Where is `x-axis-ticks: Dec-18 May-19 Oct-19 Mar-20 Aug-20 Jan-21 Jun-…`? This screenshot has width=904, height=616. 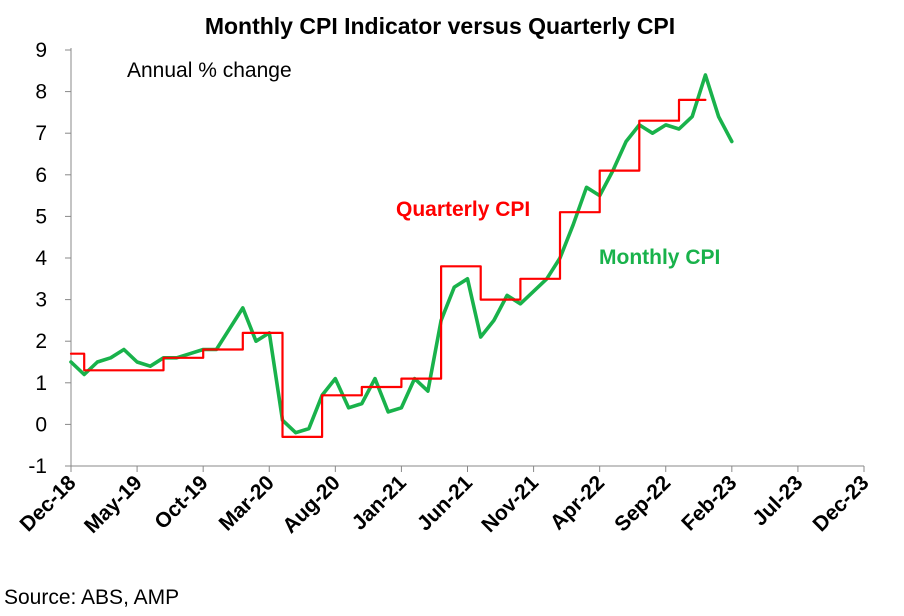
x-axis-ticks: Dec-18 May-19 Oct-19 Mar-20 Aug-20 Jan-21 Jun-… is located at coordinates (445, 502).